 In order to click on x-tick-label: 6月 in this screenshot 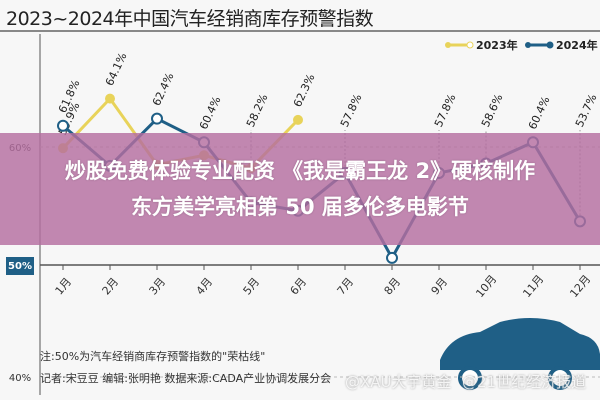, I will do `click(299, 286)`.